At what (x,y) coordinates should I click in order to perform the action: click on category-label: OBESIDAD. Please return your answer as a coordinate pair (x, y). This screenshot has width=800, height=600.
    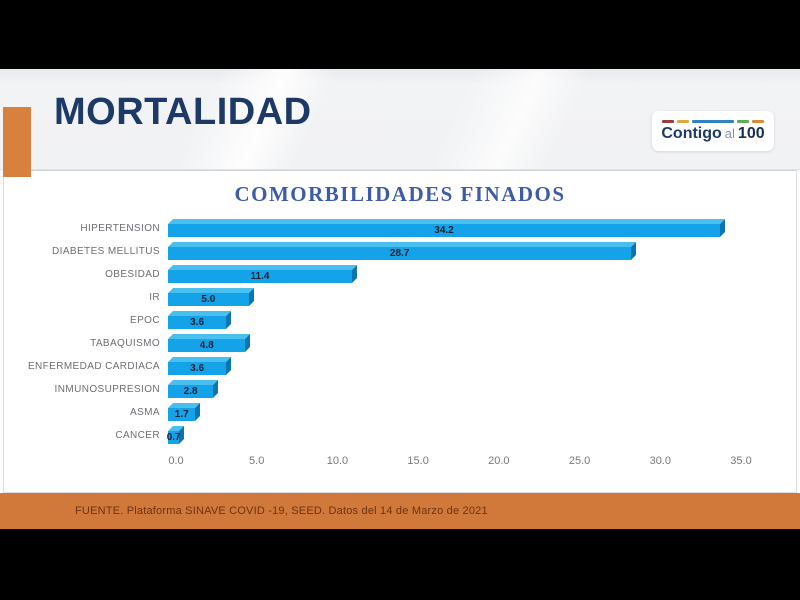
    Looking at the image, I should click on (132, 274).